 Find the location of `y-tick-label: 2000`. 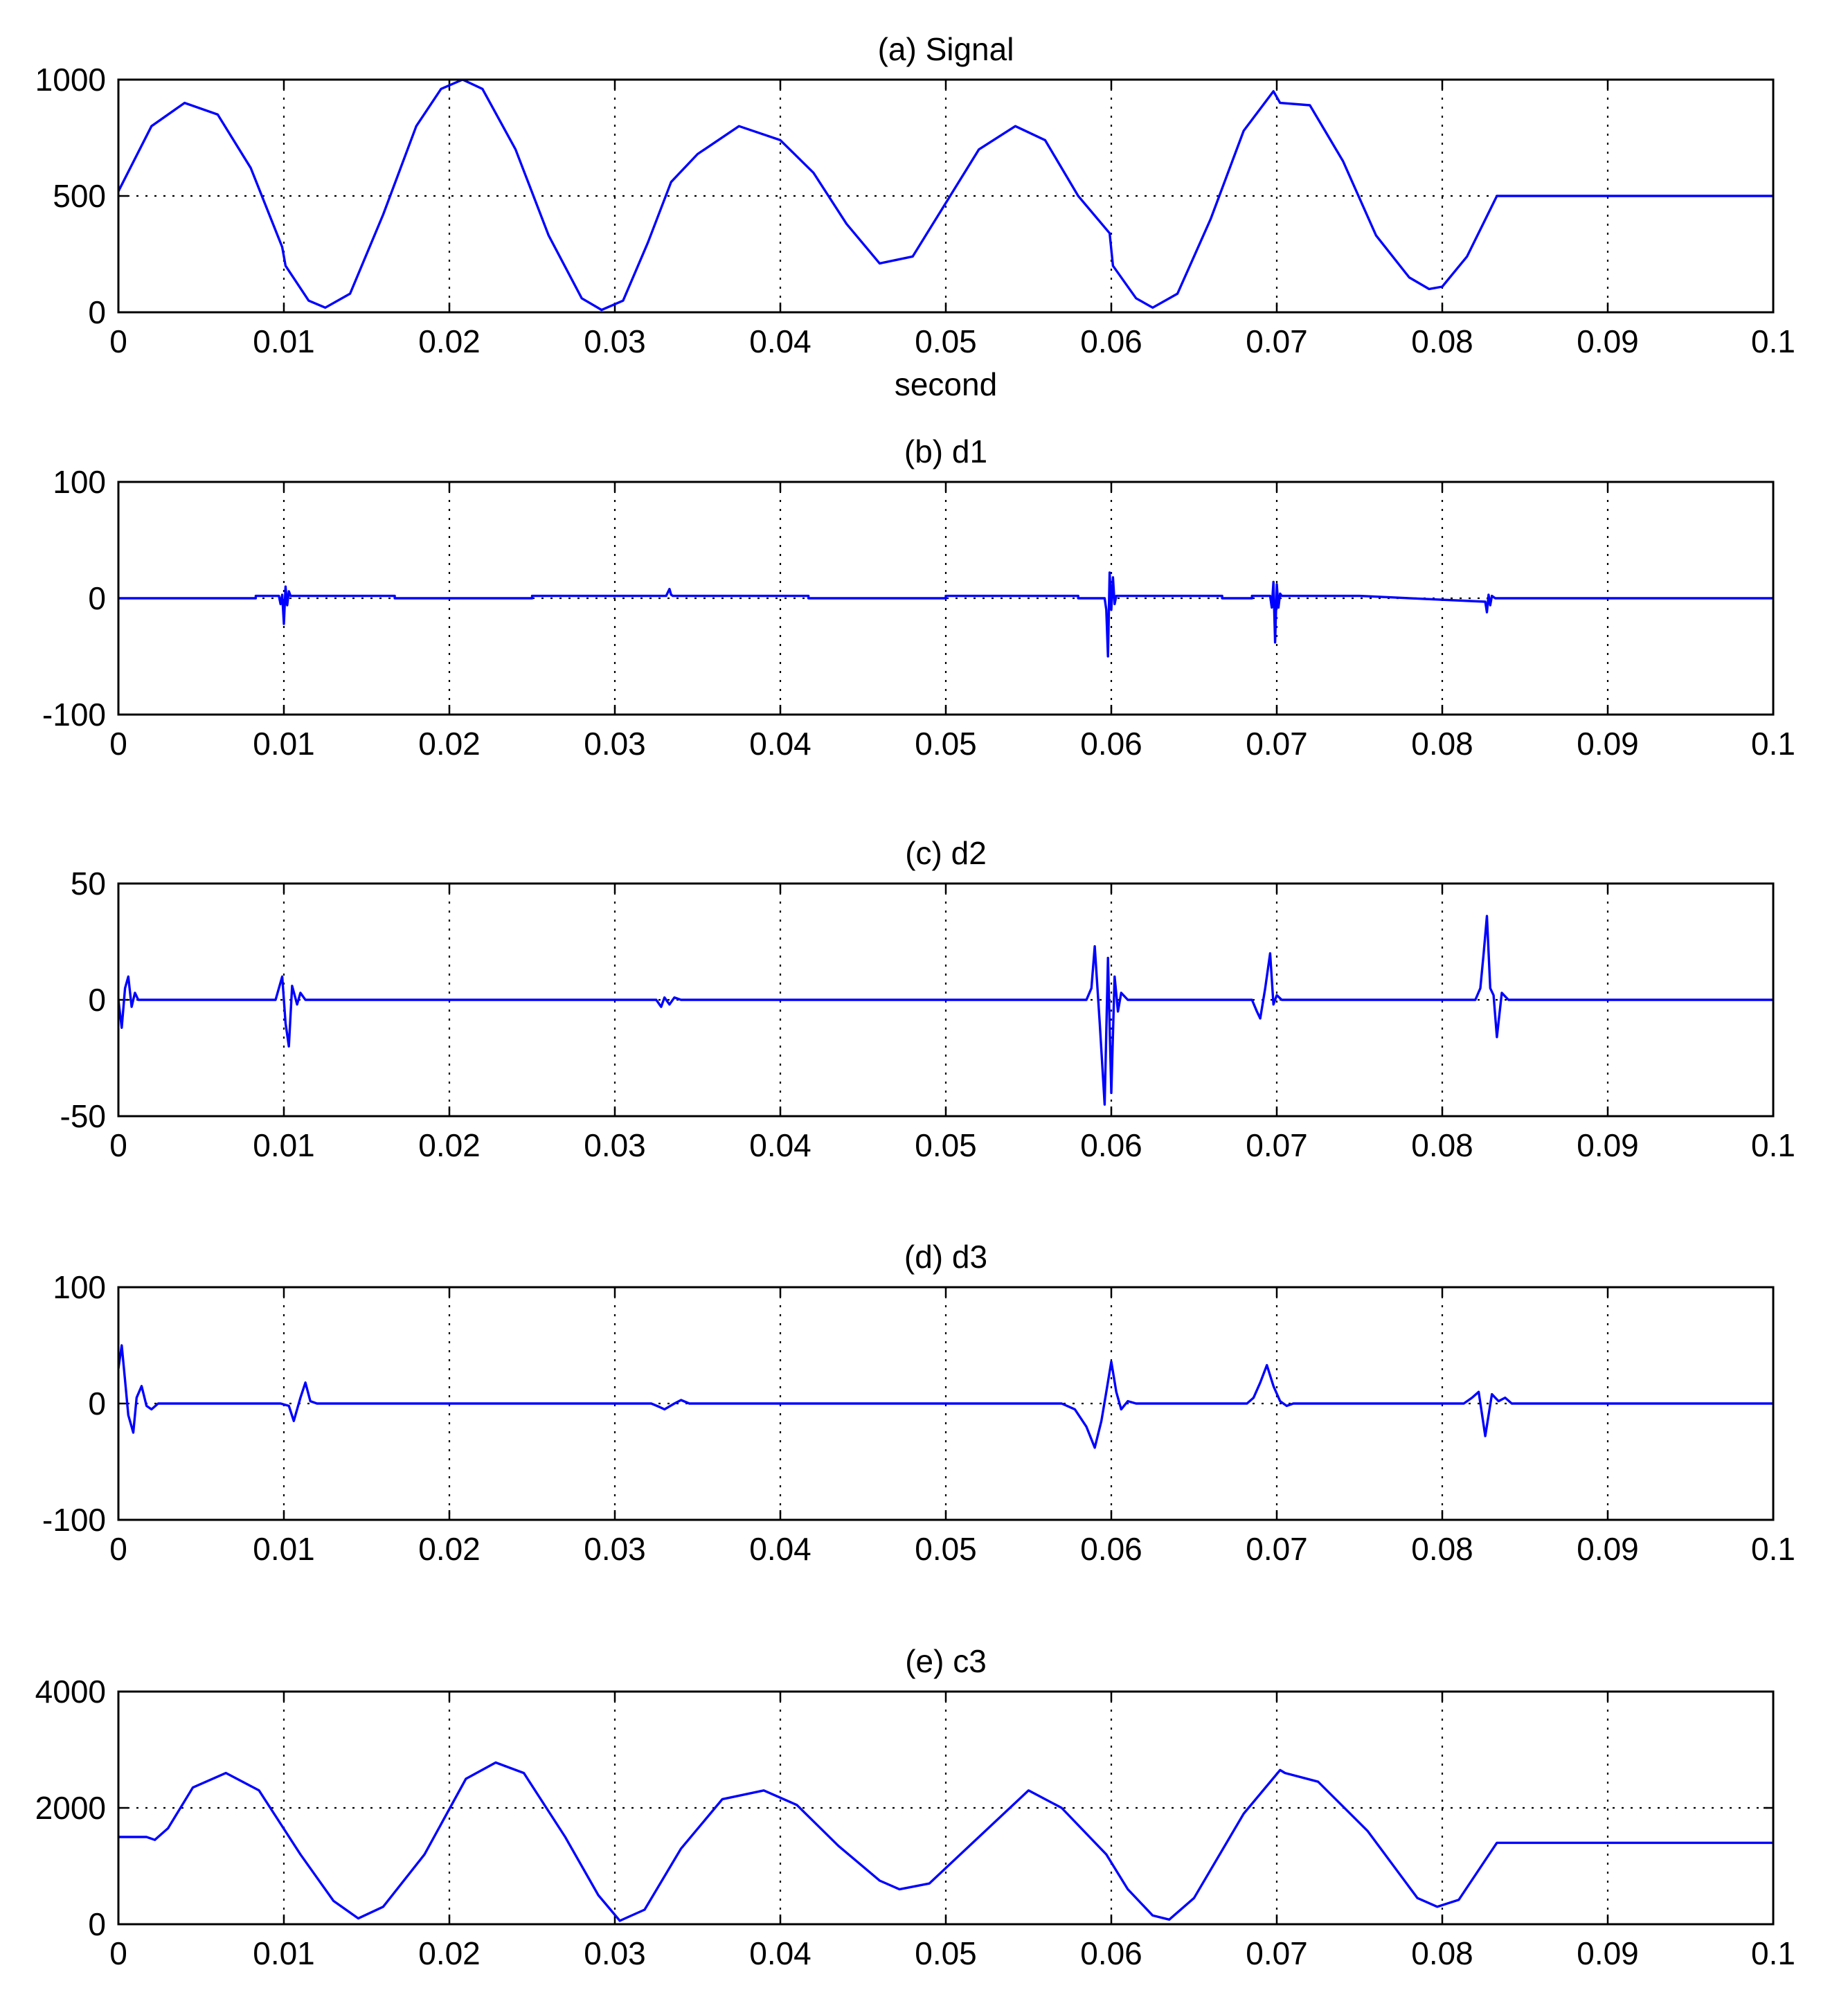

y-tick-label: 2000 is located at coordinates (70, 1808).